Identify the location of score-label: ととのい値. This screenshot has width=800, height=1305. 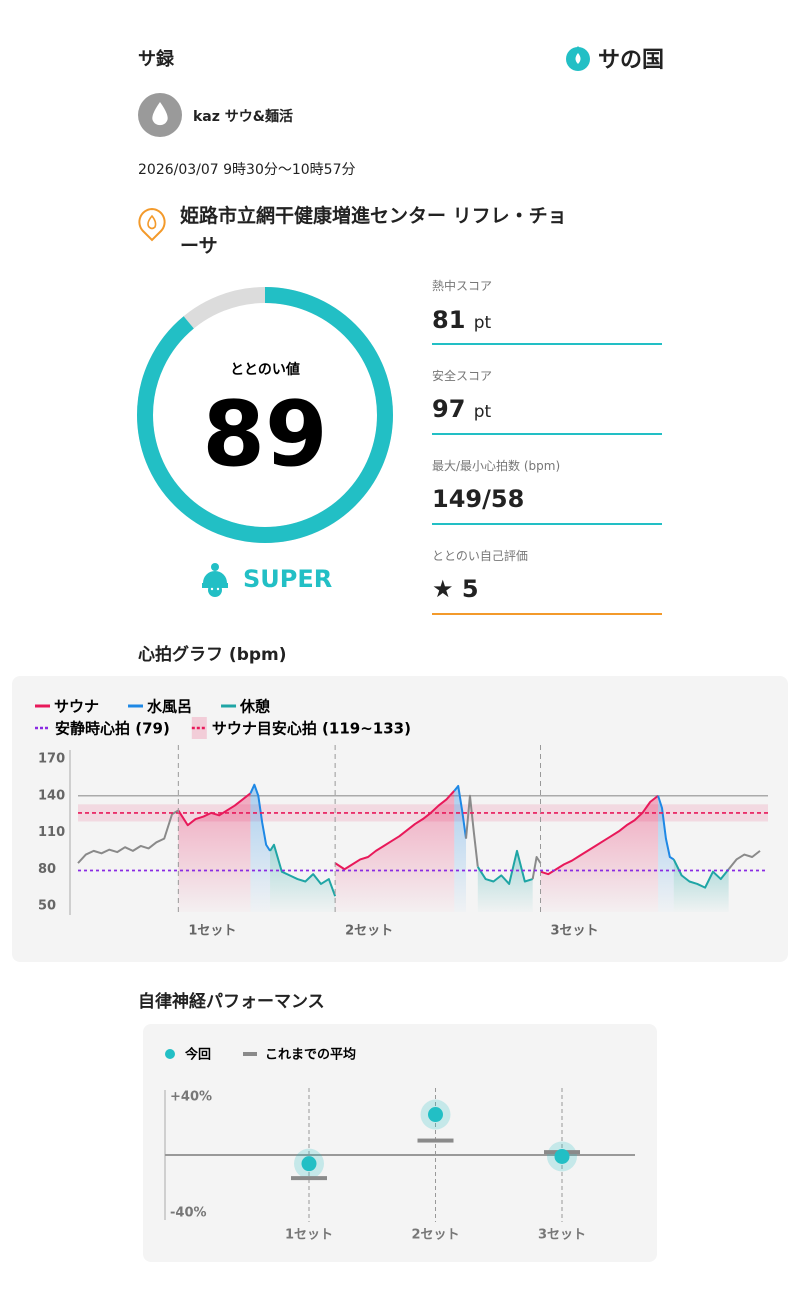
(265, 369).